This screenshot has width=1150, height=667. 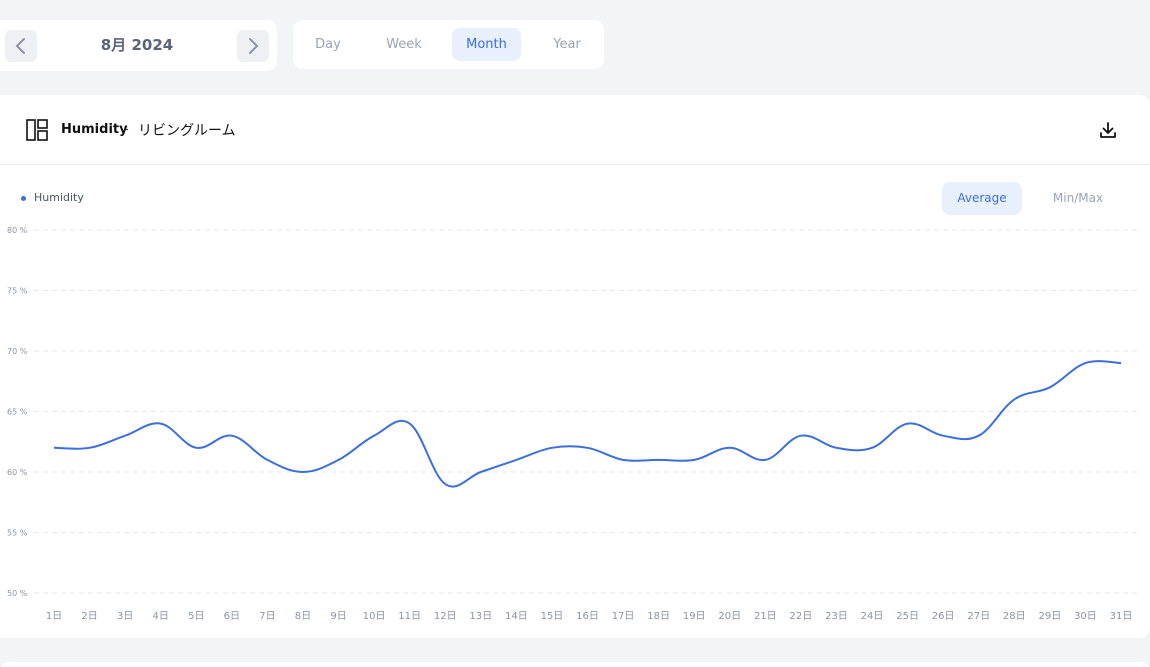 What do you see at coordinates (1014, 616) in the screenshot?
I see `x-tick-label: 28日` at bounding box center [1014, 616].